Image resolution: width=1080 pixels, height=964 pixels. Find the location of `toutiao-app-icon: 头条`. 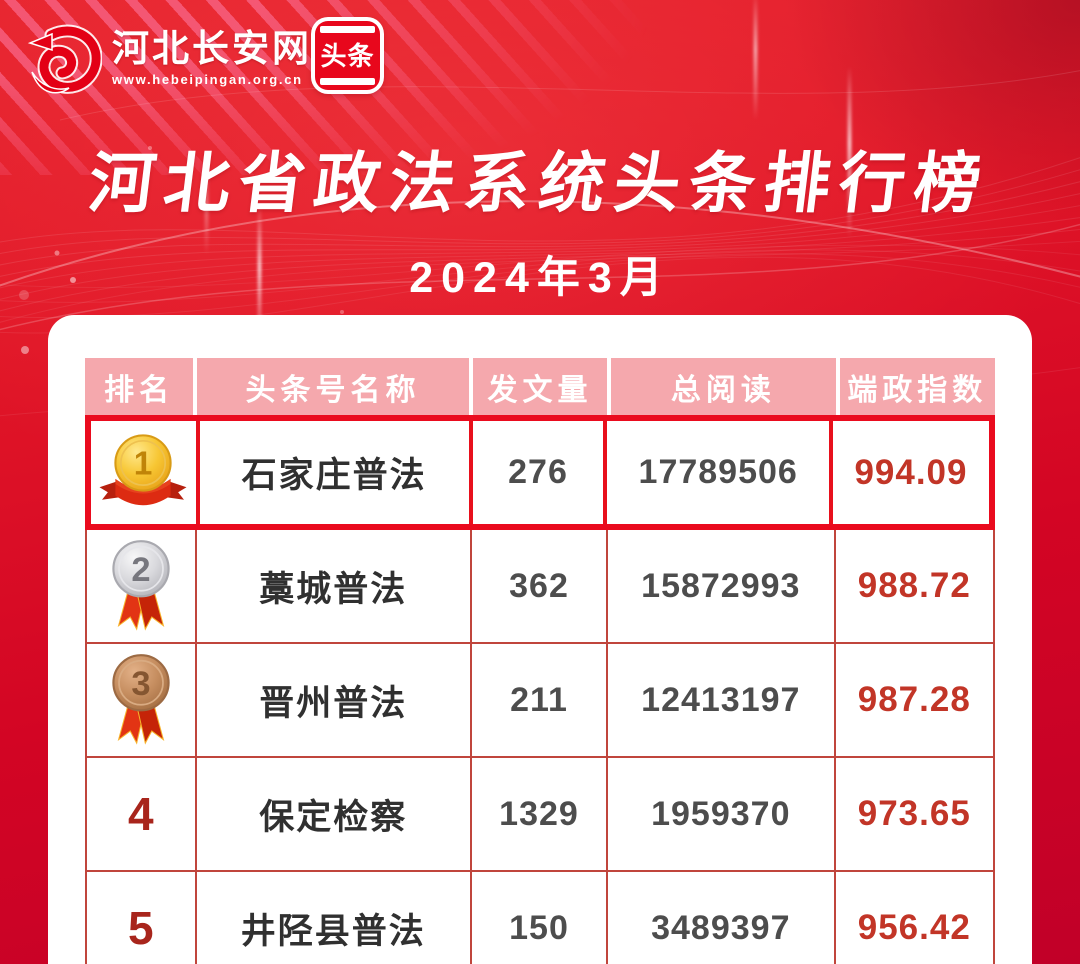

toutiao-app-icon: 头条 is located at coordinates (347, 55).